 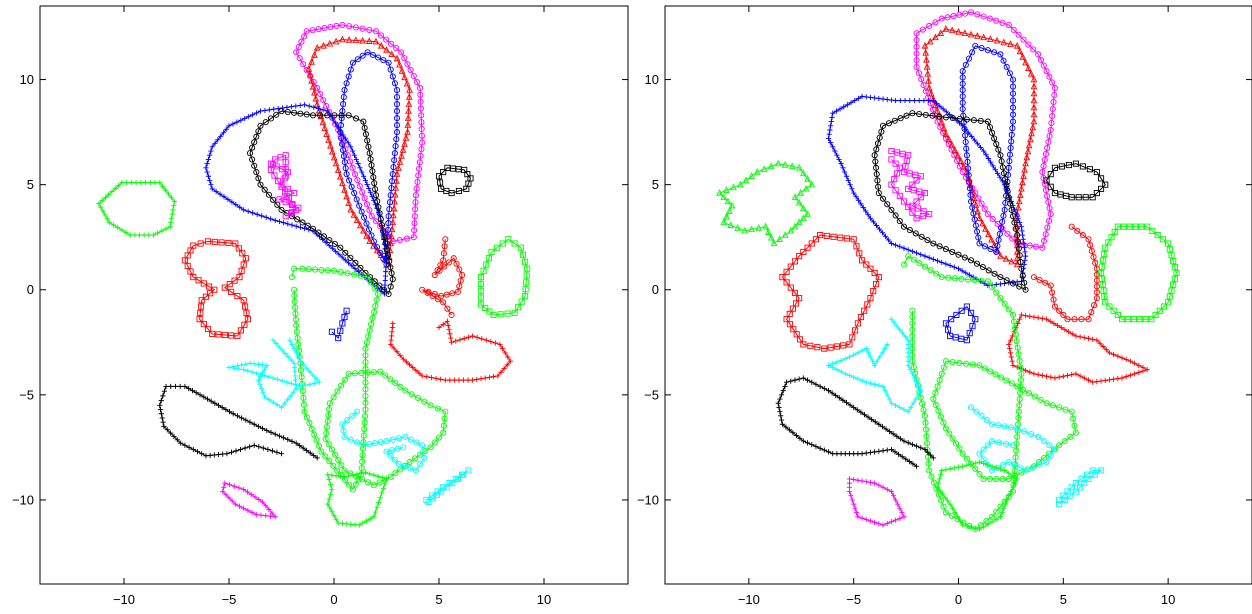 I want to click on x-tick-label: −5, so click(x=229, y=599).